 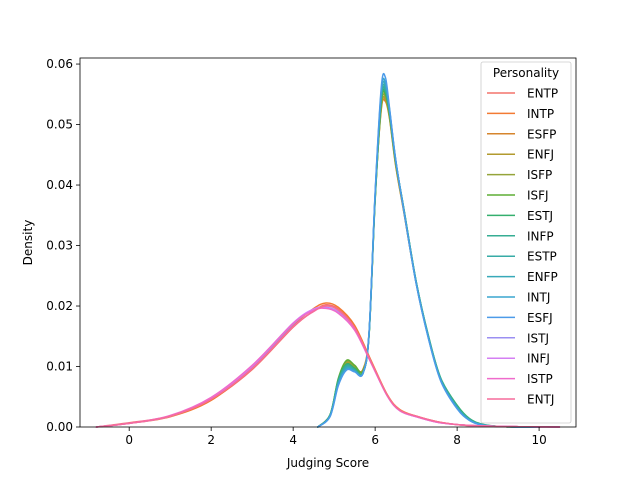 I want to click on y-tick-label: 0.06, so click(x=59, y=64).